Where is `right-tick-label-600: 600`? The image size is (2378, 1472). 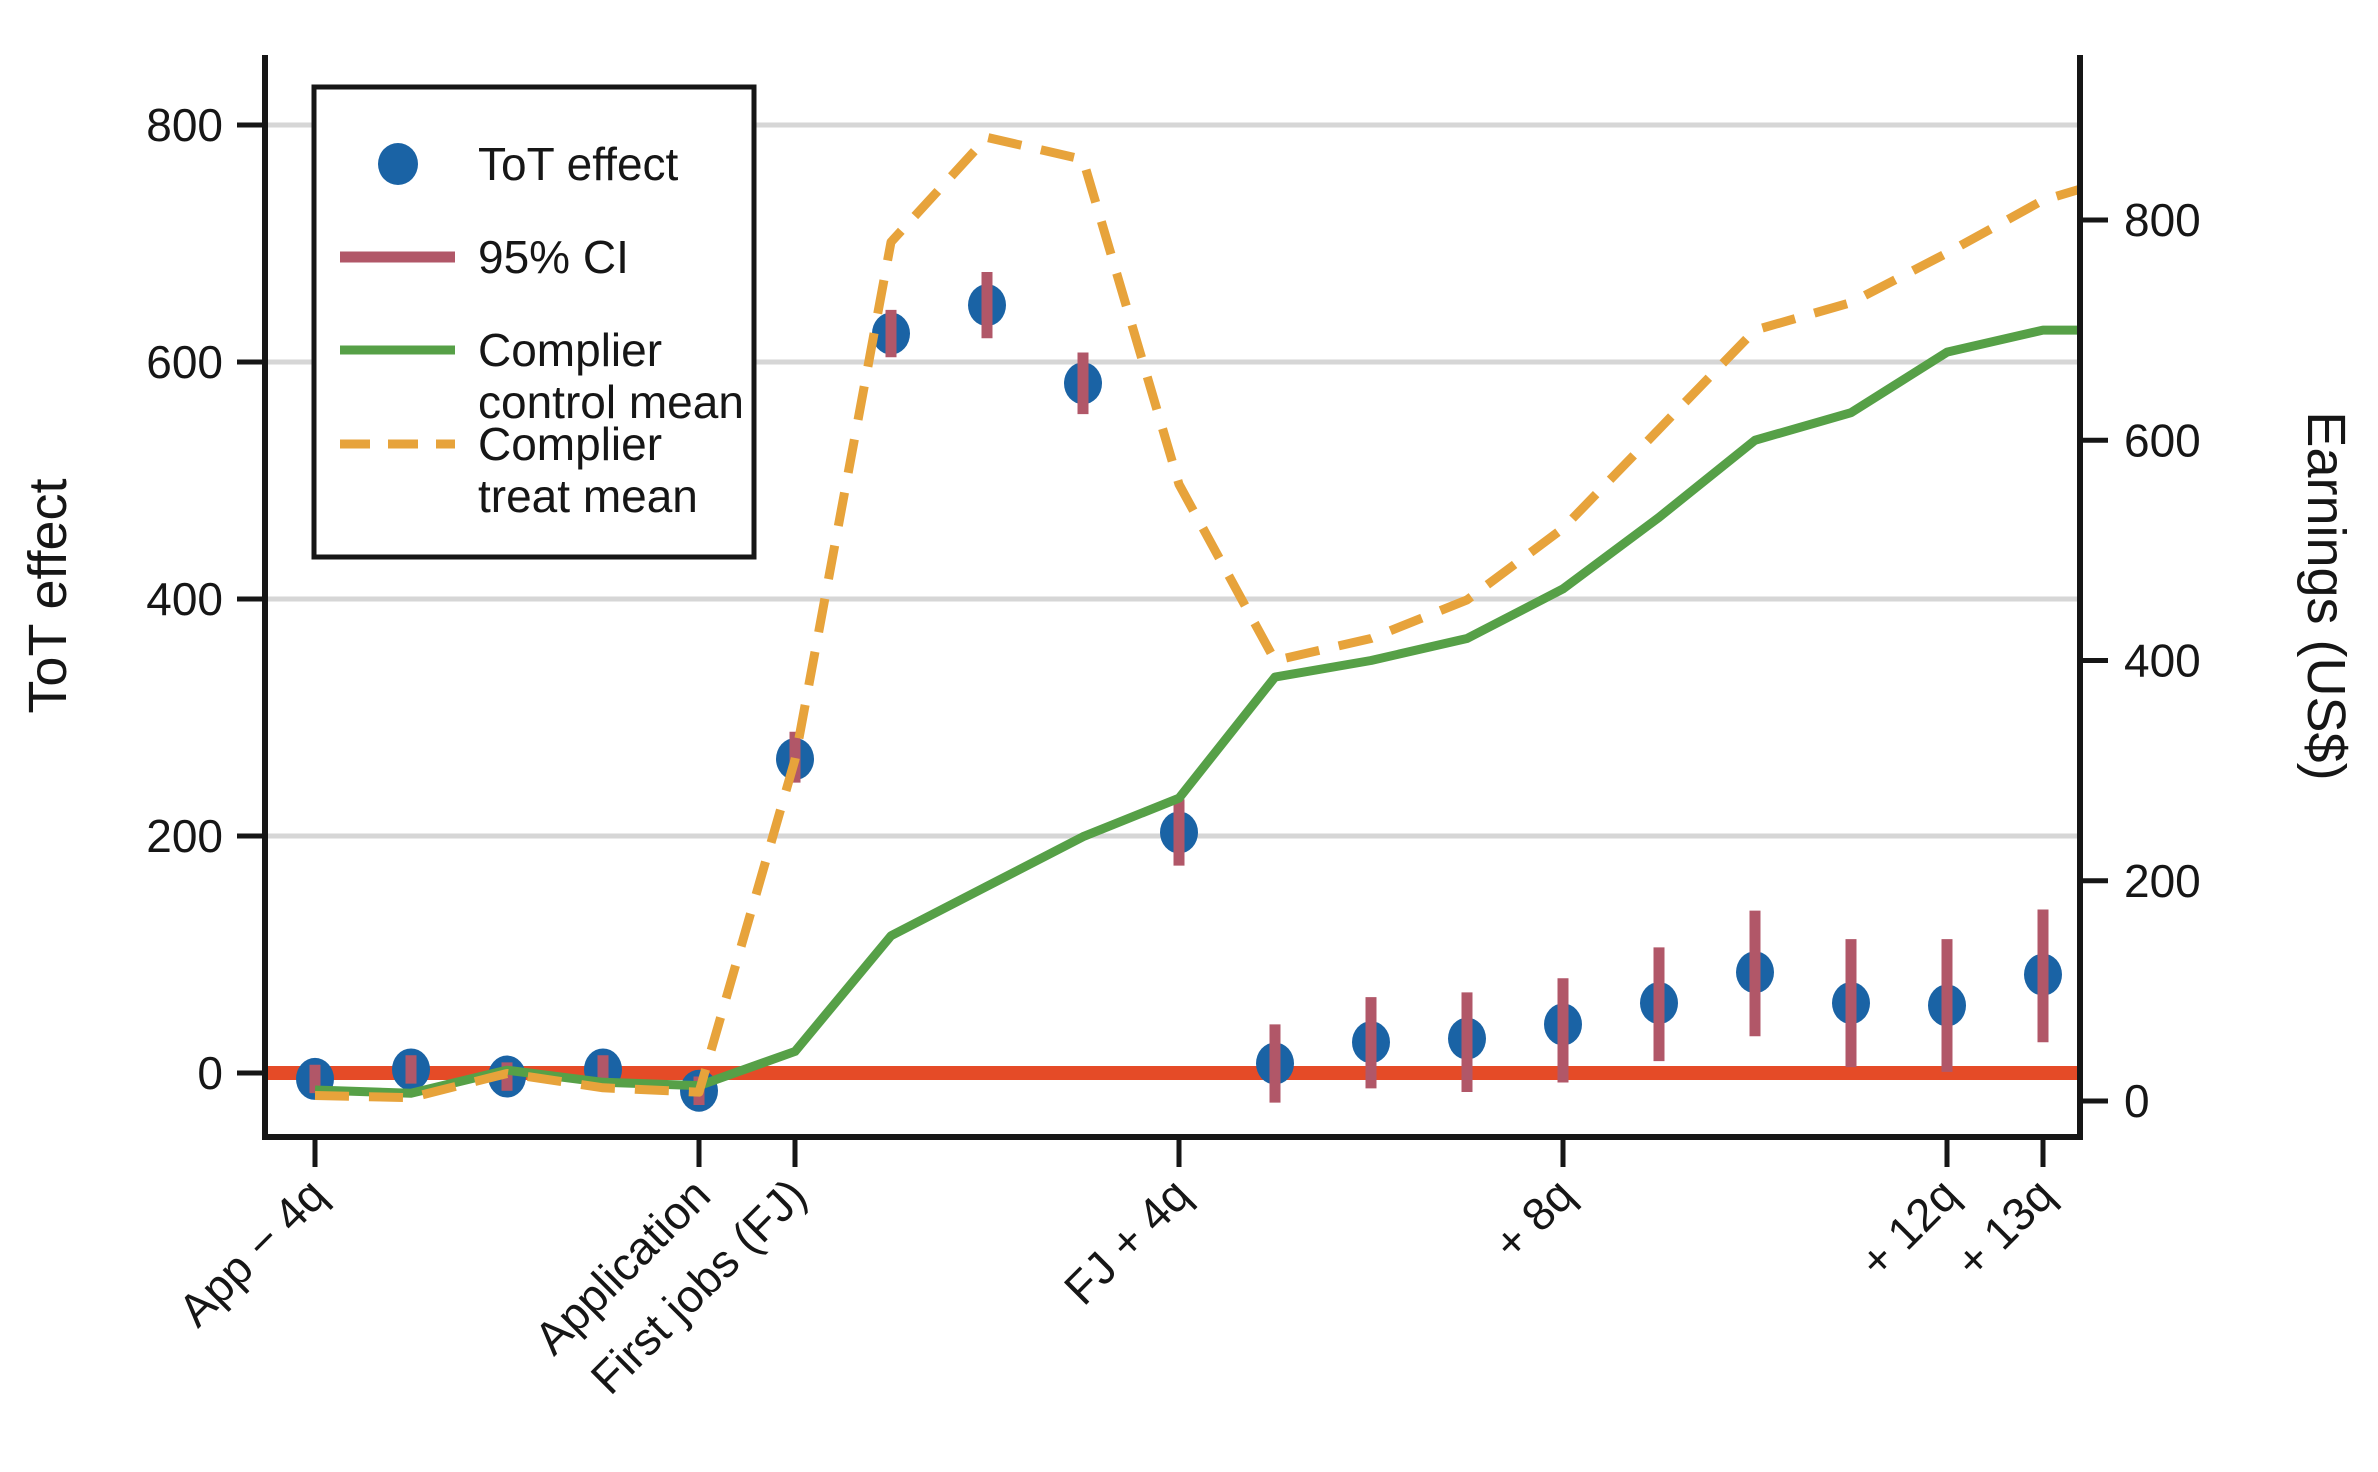 right-tick-label-600: 600 is located at coordinates (2162, 440).